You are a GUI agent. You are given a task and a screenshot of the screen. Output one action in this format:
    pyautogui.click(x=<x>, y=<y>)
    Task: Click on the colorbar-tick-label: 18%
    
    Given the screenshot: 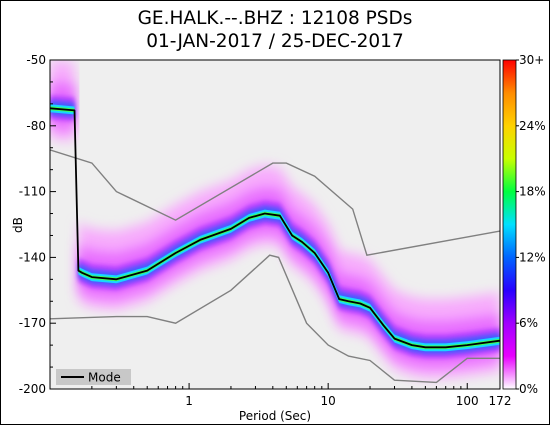 What is the action you would take?
    pyautogui.click(x=532, y=192)
    